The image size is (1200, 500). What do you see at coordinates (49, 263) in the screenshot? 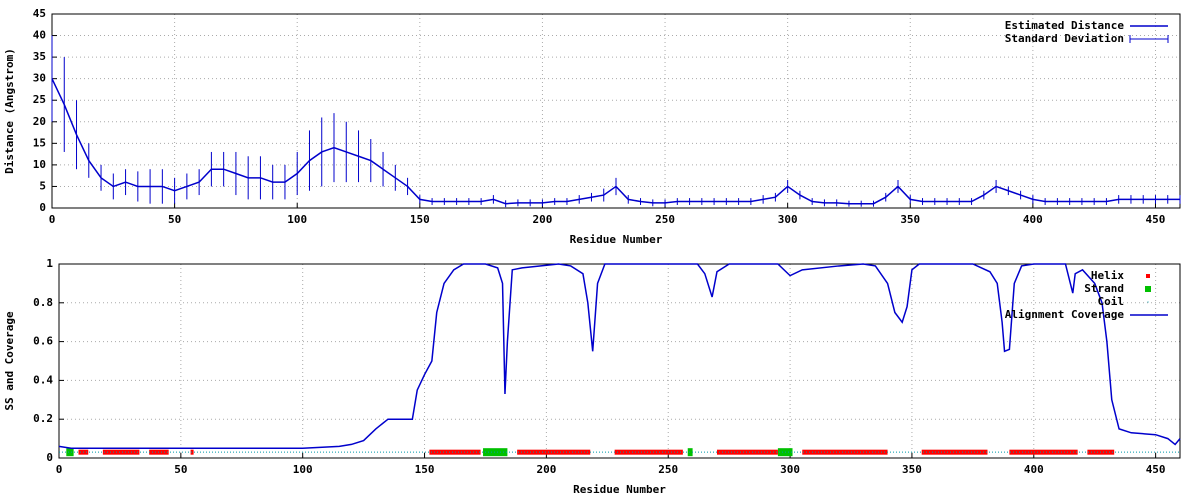
I see `y-tick-label: 1` at bounding box center [49, 263].